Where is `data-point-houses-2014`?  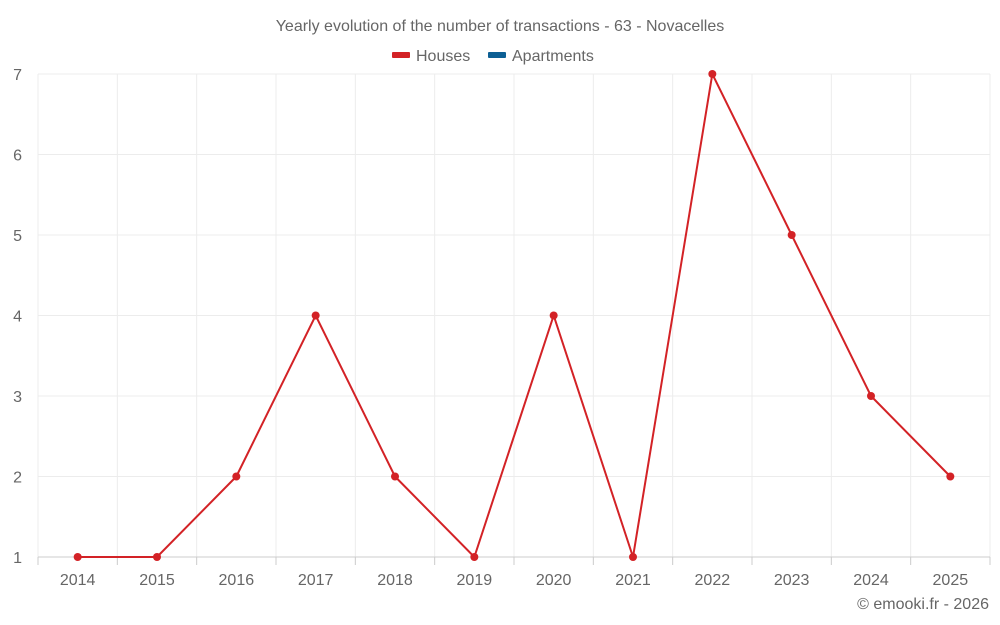
data-point-houses-2014 is located at coordinates (77, 557).